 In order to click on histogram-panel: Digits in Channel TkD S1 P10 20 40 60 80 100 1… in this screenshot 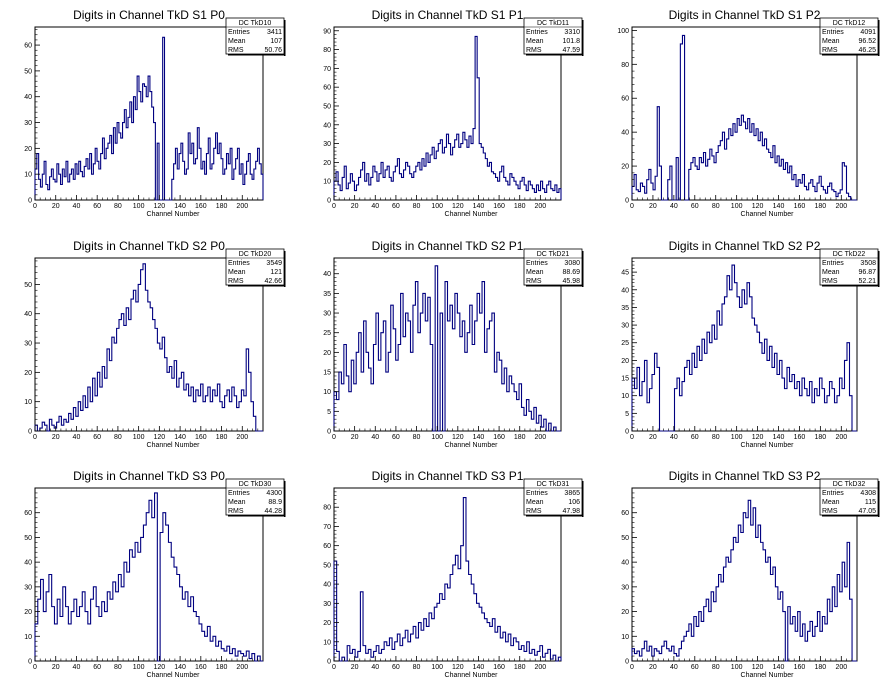, I will do `click(453, 113)`.